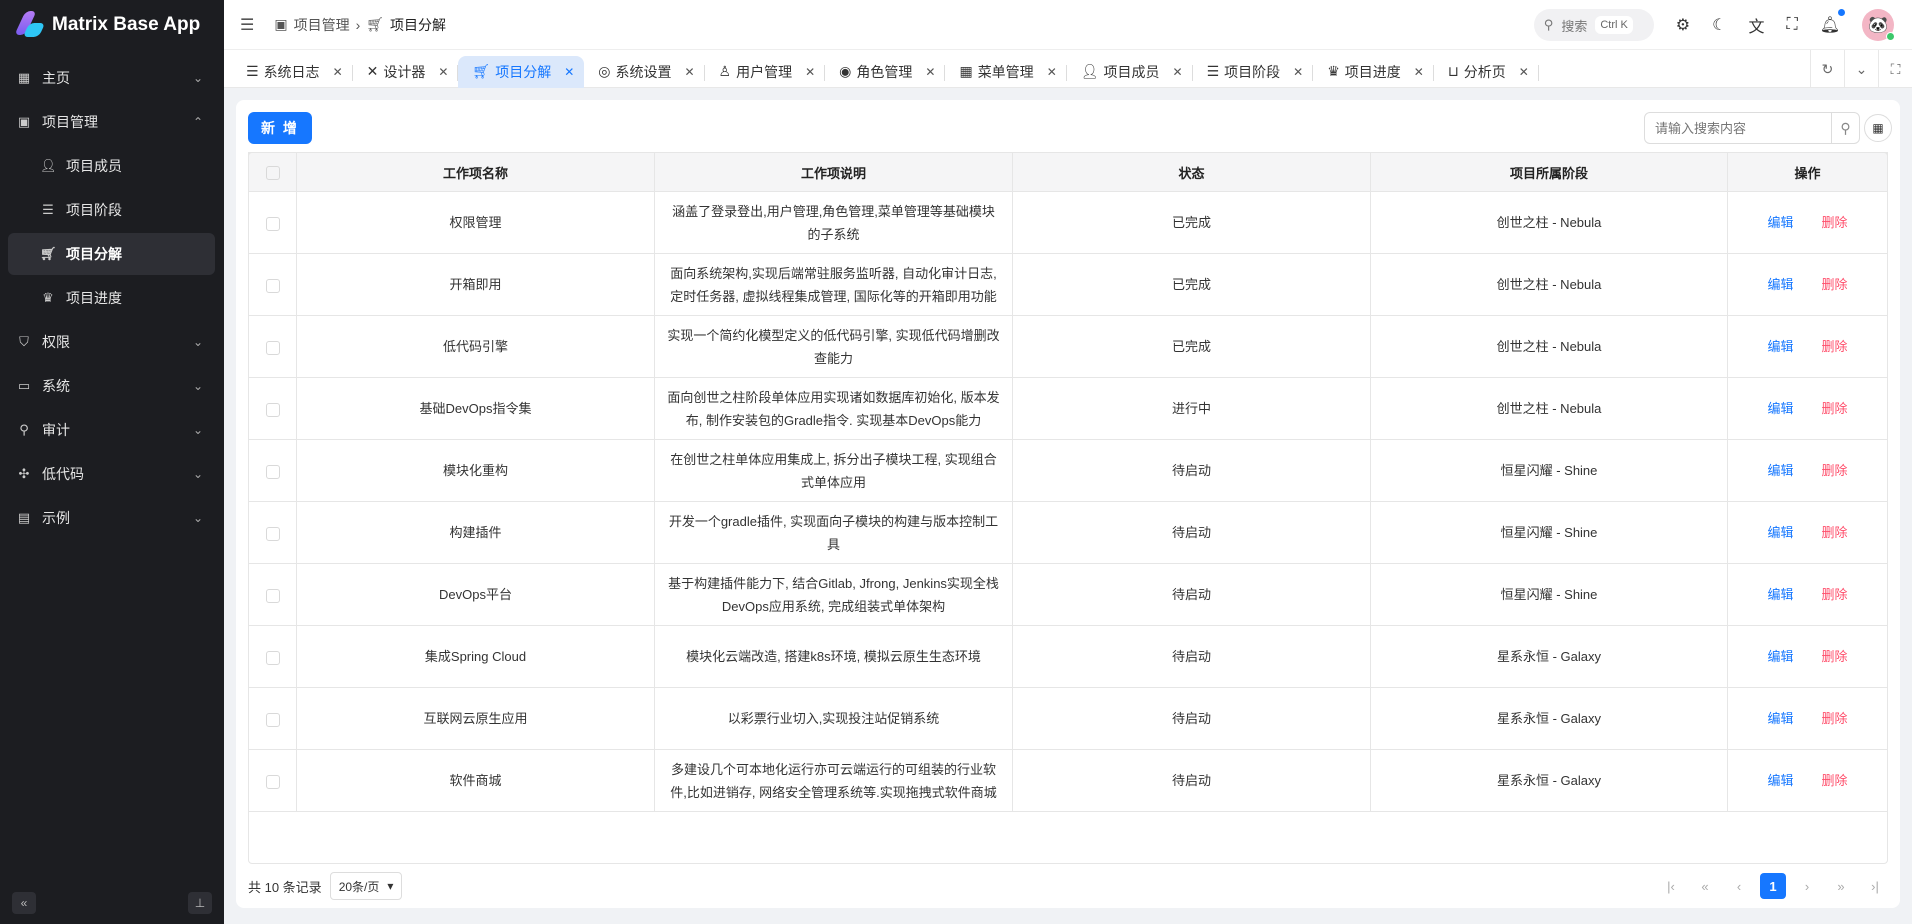 The height and width of the screenshot is (924, 1912). I want to click on tab: ✕ 设计器 ✕, so click(406, 72).